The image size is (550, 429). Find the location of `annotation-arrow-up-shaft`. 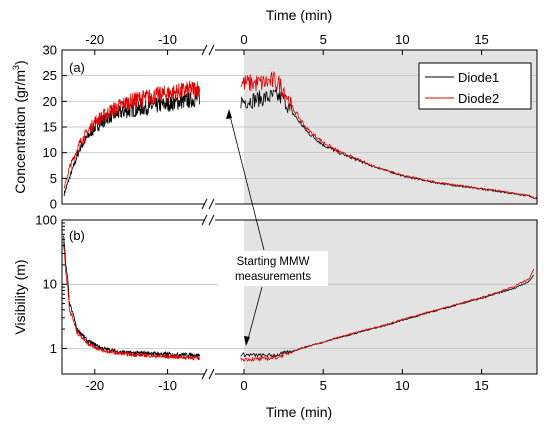

annotation-arrow-up-shaft is located at coordinates (246, 181).